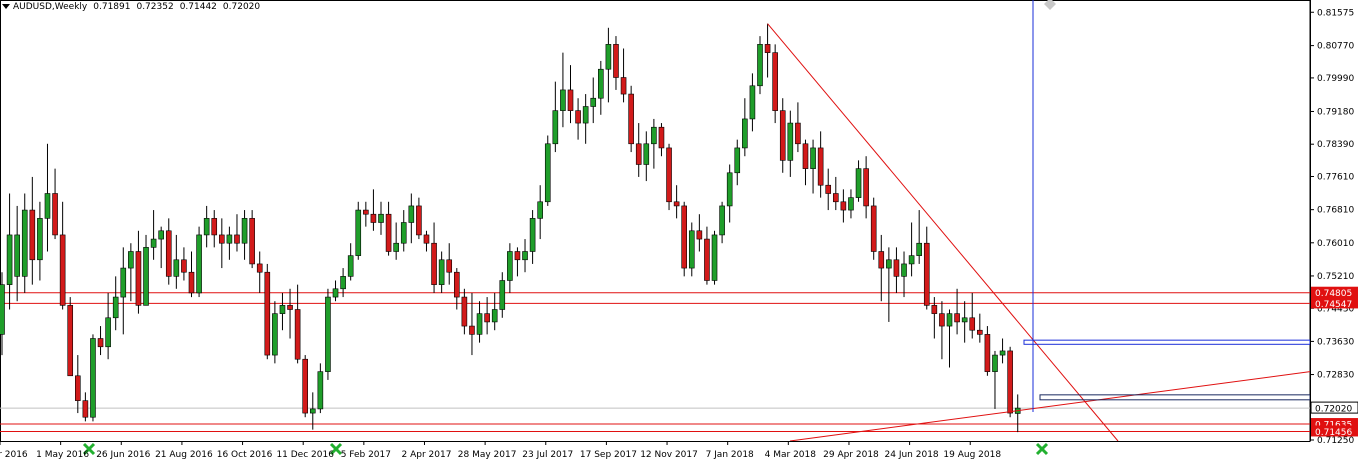 This screenshot has height=465, width=1358. What do you see at coordinates (14, 455) in the screenshot?
I see `x-tick-label: 6 Mar 2016` at bounding box center [14, 455].